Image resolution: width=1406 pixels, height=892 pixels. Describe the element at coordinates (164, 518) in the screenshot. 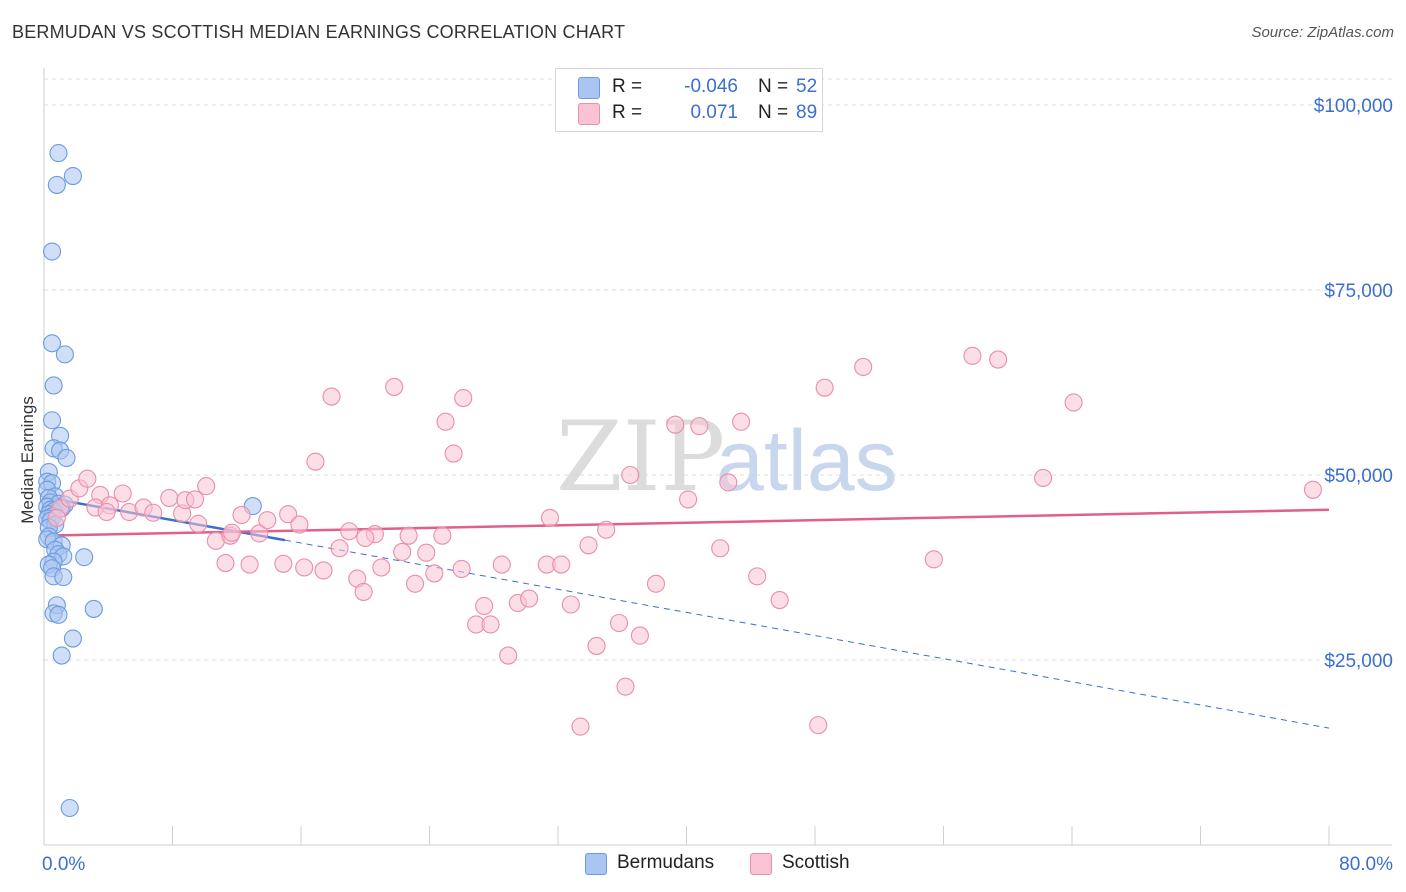

I see `trend-line-bermudans` at that location.